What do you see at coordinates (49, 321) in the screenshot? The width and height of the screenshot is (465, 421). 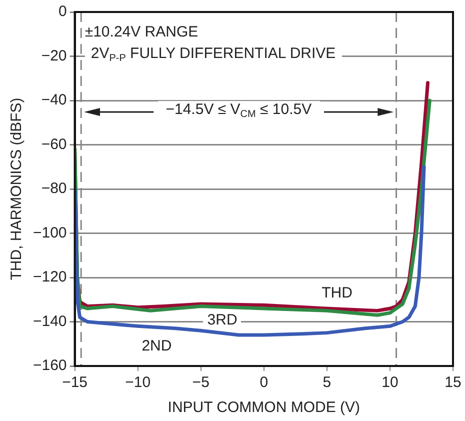 I see `y-tick-label: −140` at bounding box center [49, 321].